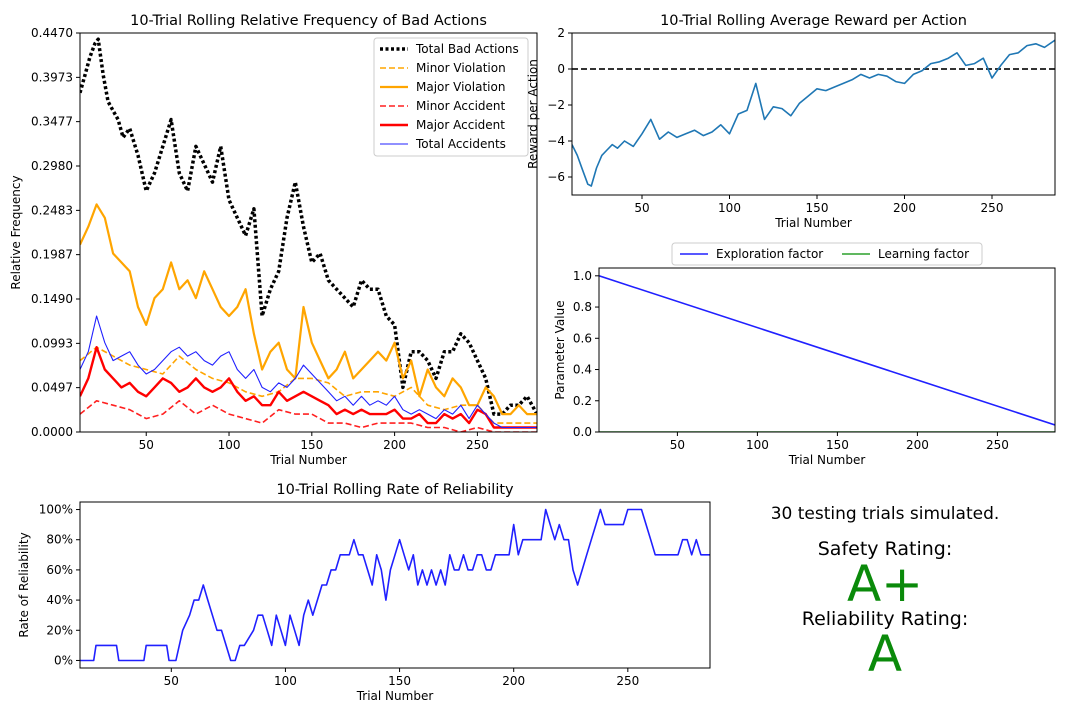  I want to click on legend-label: Total Accidents, so click(460, 144).